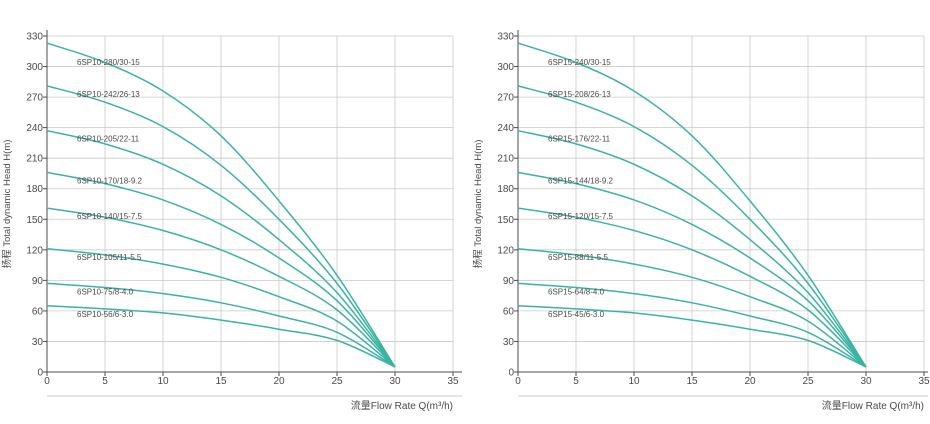 The height and width of the screenshot is (424, 930). I want to click on series-label: 6SP10-205/22-11, so click(108, 139).